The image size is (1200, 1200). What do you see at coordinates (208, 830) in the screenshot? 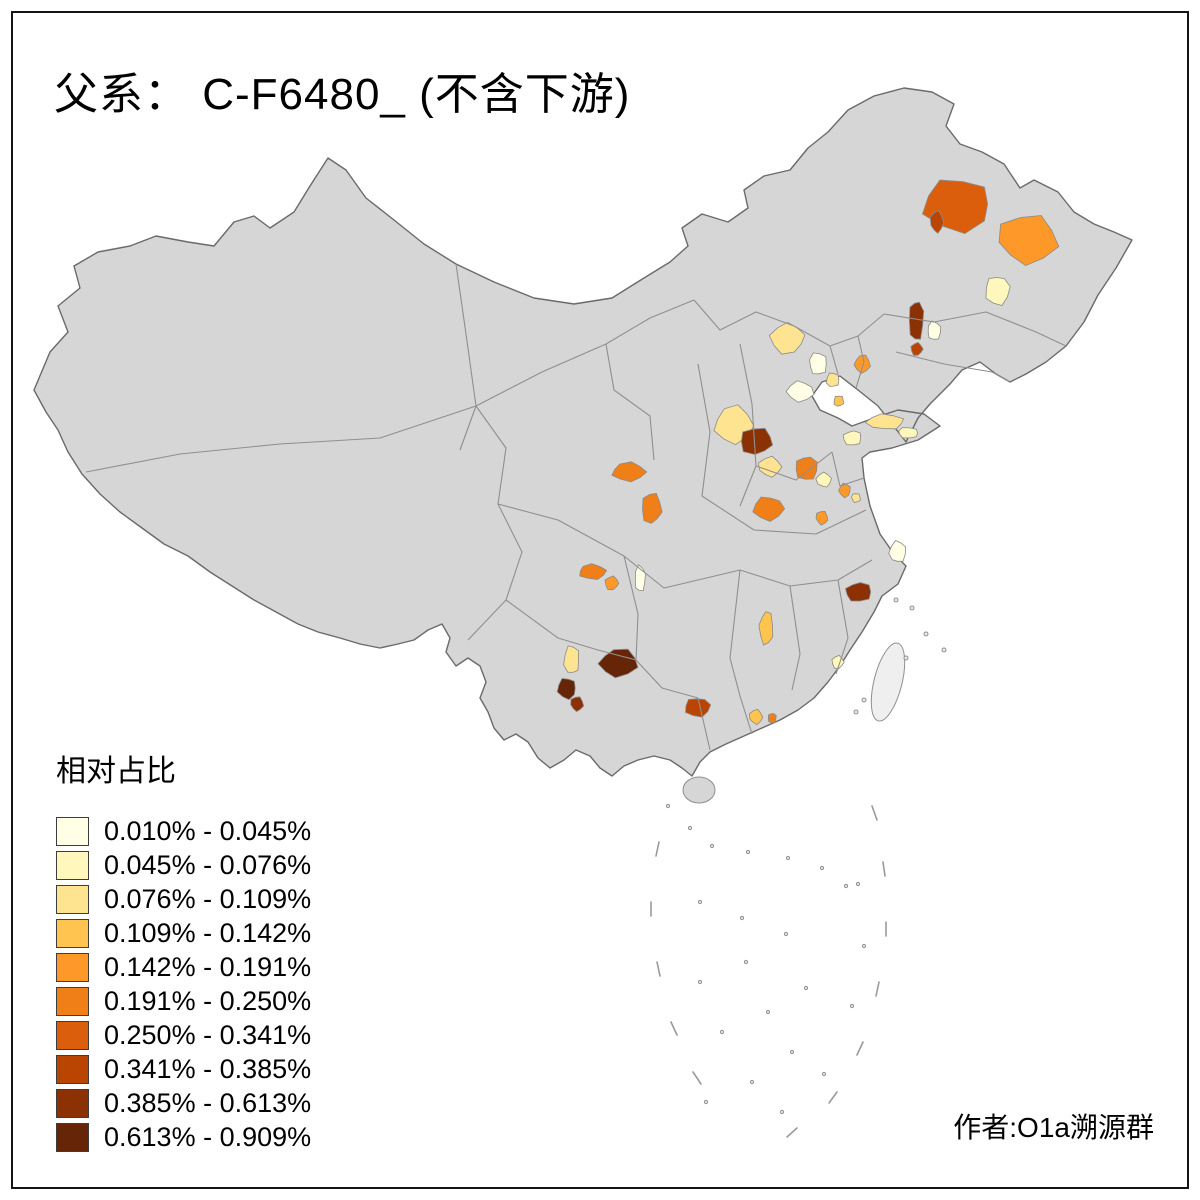
I see `legend-label: 0.010% - 0.045%` at bounding box center [208, 830].